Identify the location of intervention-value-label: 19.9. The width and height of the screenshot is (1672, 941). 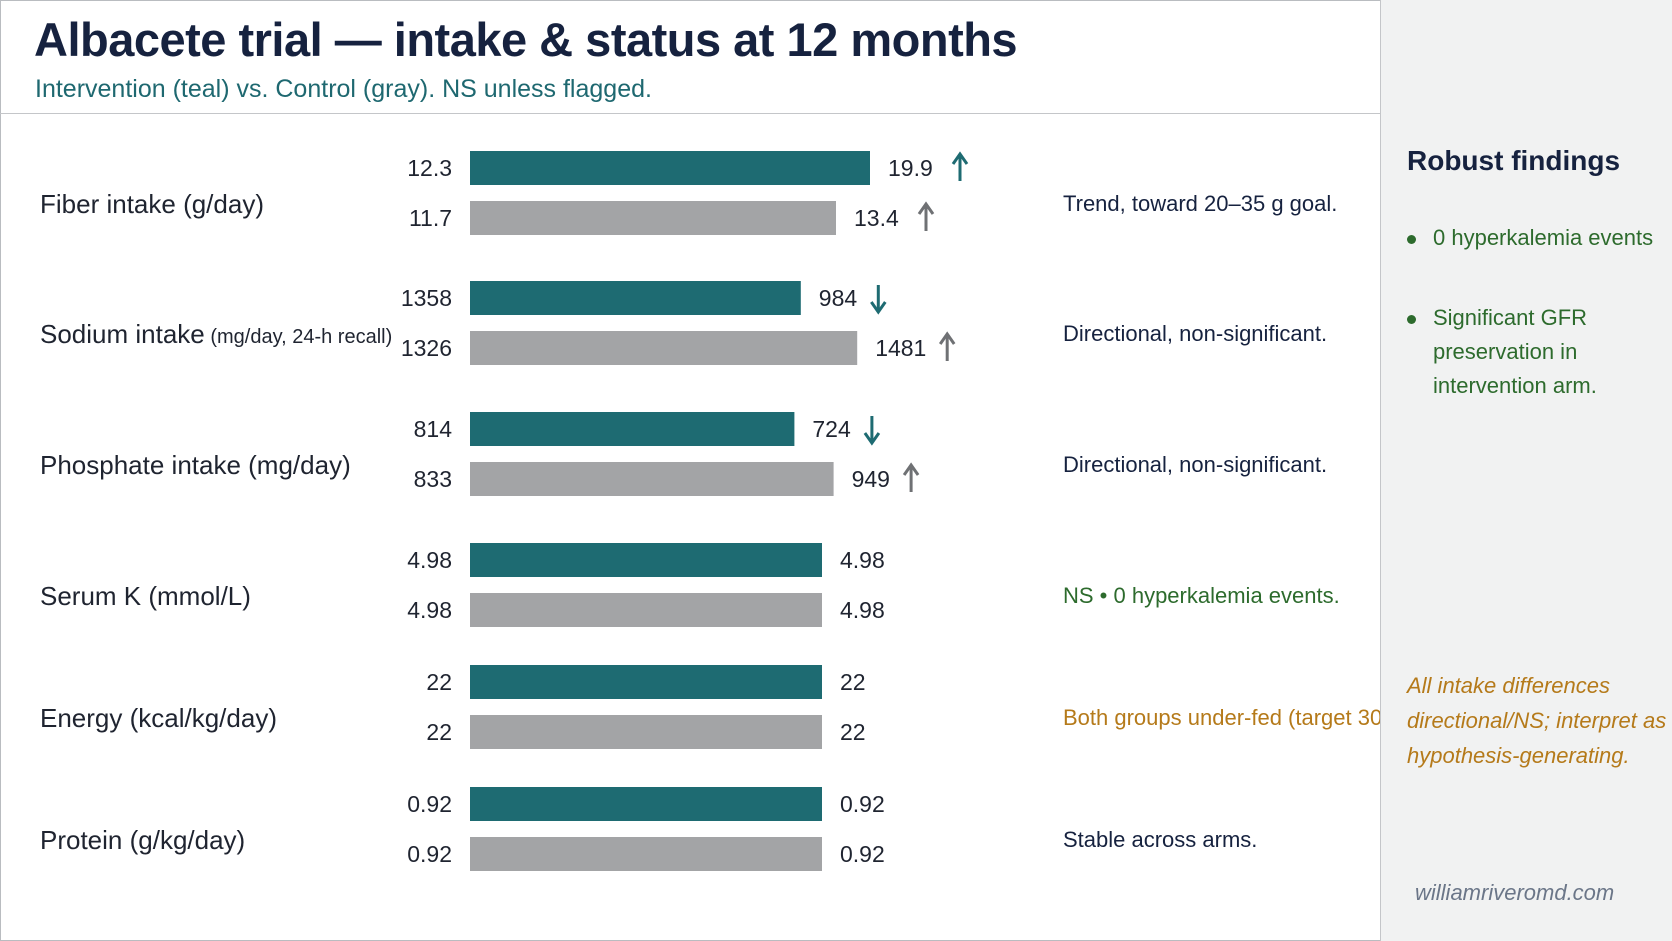
(910, 168).